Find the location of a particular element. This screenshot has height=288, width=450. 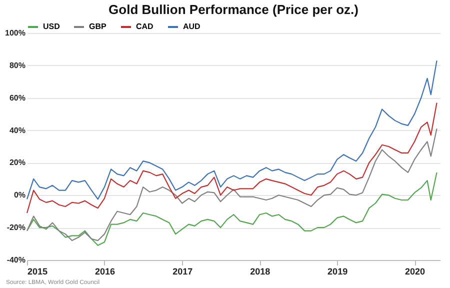

y-tick-label: -40% is located at coordinates (16, 260).